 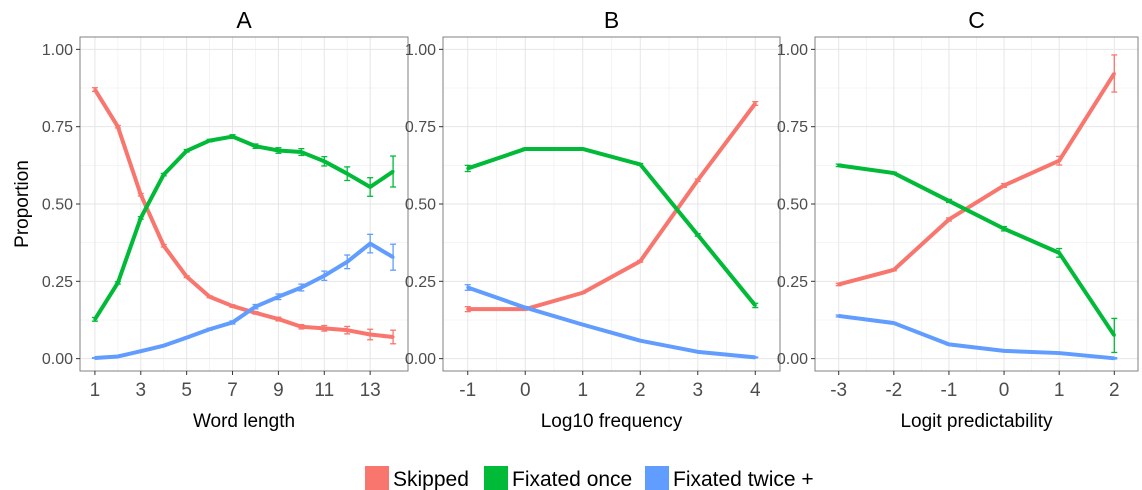 What do you see at coordinates (612, 421) in the screenshot?
I see `x-axis-title: Log10 frequency` at bounding box center [612, 421].